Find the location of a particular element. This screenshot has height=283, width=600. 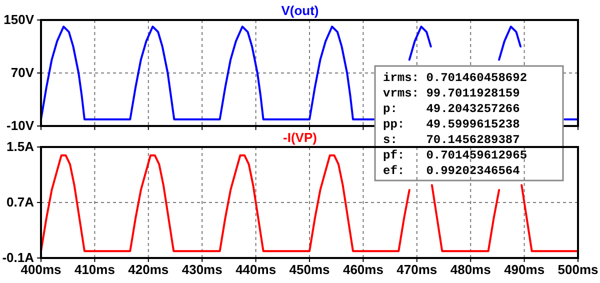

series-label: -I(VP) is located at coordinates (300, 137).